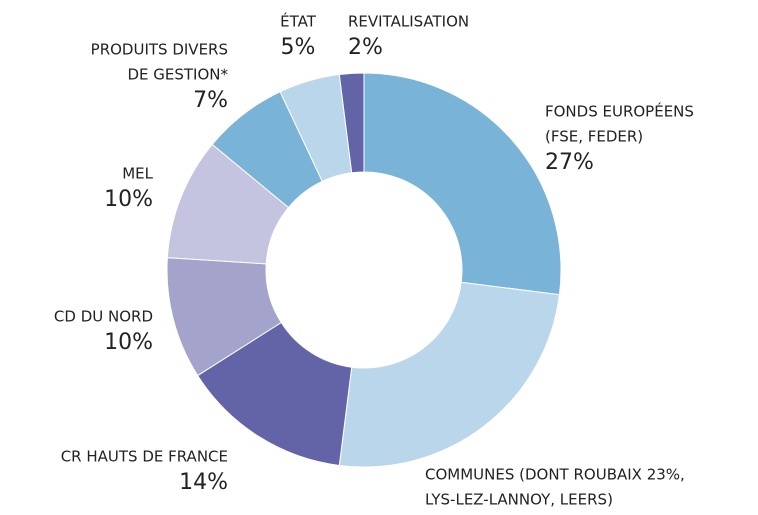 The width and height of the screenshot is (758, 515). I want to click on value-label: 7%, so click(210, 100).